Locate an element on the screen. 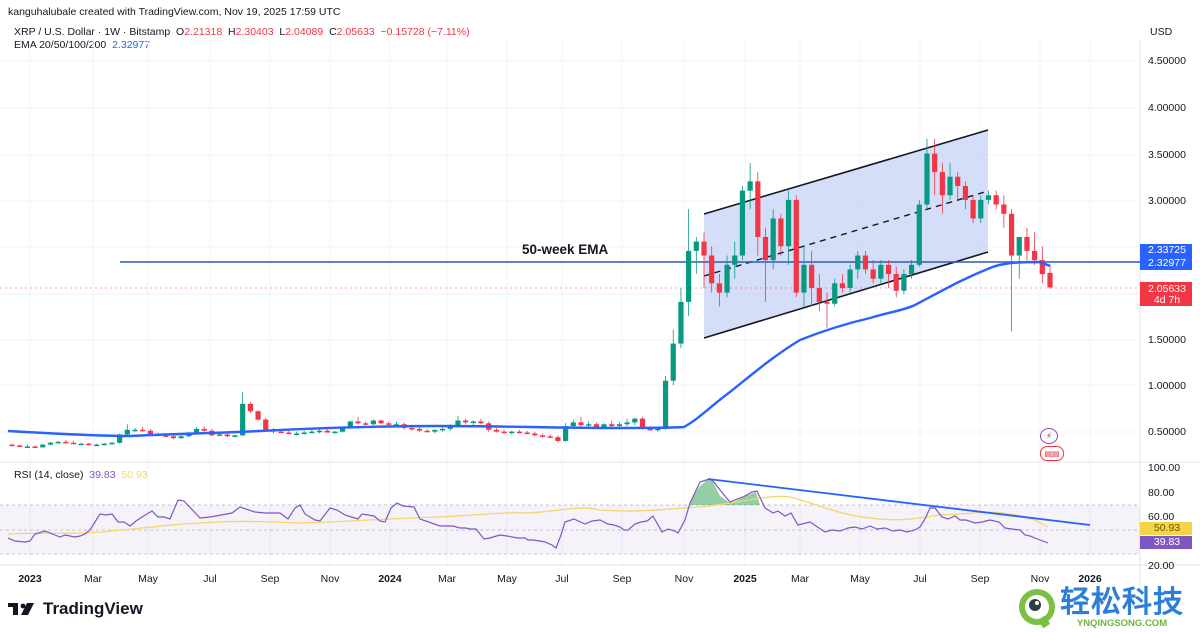  time-tick: Mar is located at coordinates (447, 579).